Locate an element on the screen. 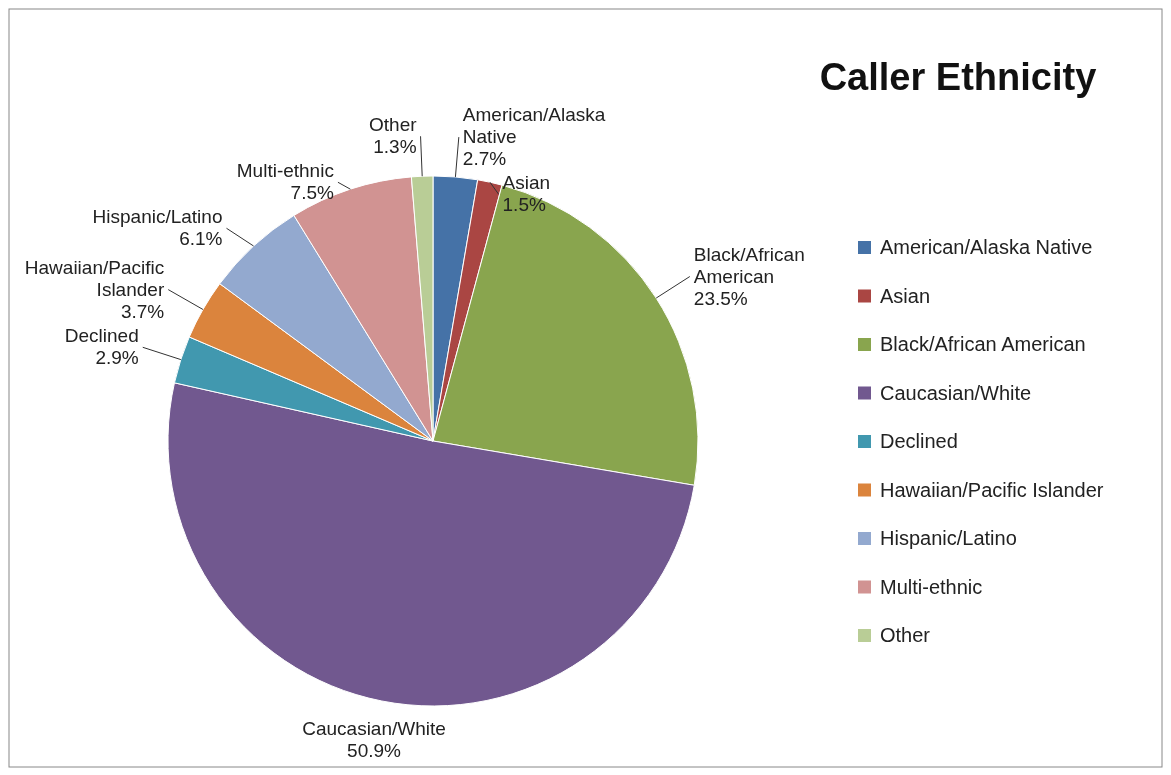 This screenshot has height=775, width=1171. slice-label: Multi-ethnic is located at coordinates (285, 171).